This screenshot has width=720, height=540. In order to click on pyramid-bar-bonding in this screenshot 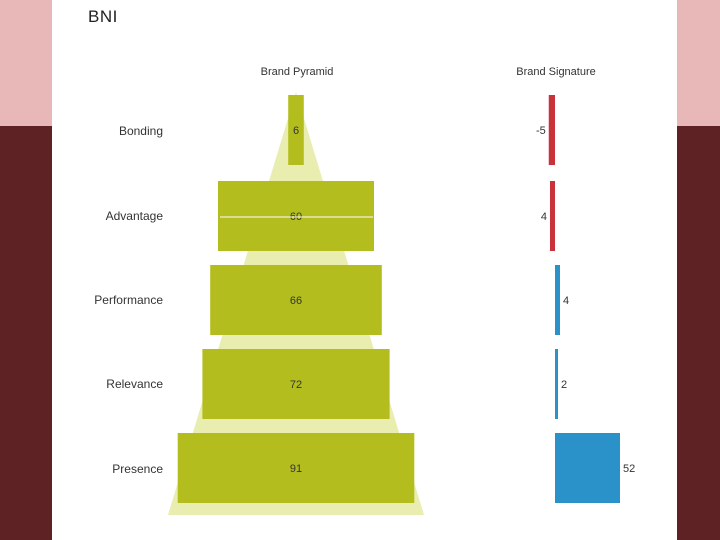, I will do `click(296, 130)`.